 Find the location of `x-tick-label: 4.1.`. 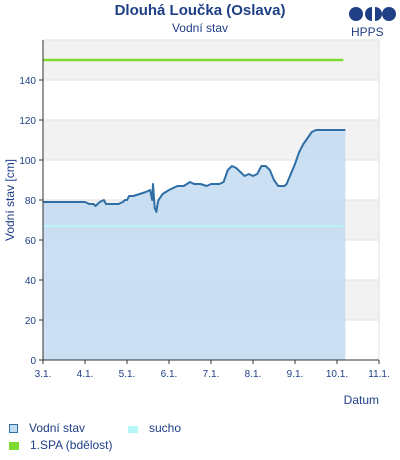

x-tick-label: 4.1. is located at coordinates (85, 374).